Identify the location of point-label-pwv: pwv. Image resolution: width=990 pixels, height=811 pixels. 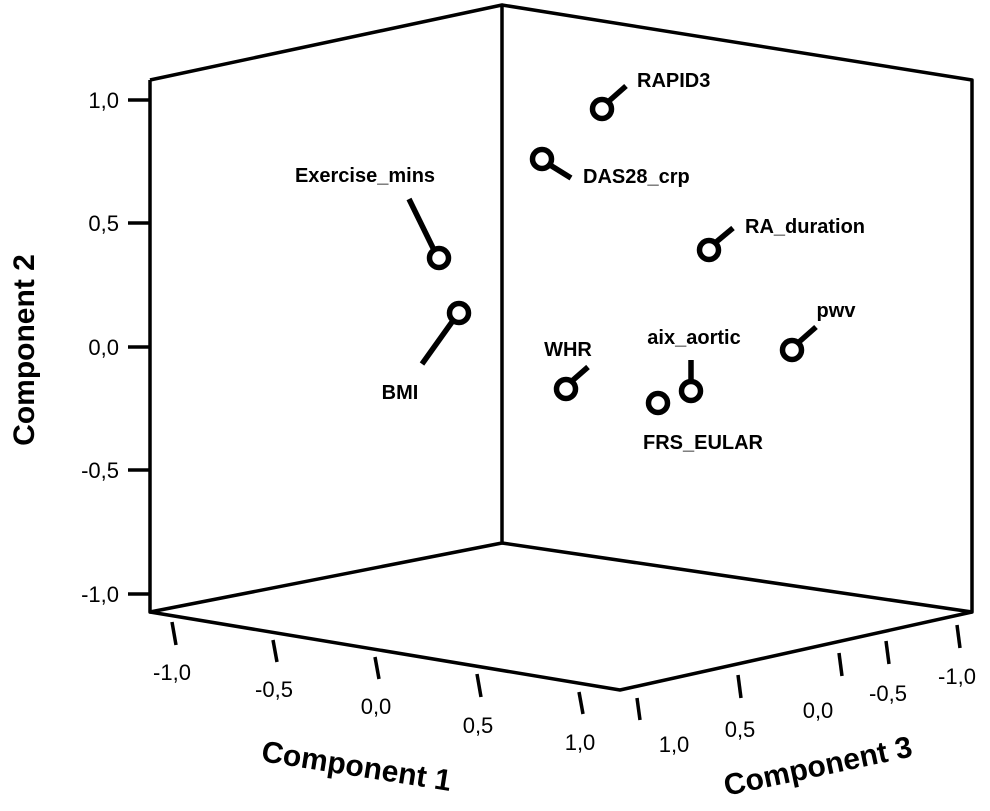
(837, 311).